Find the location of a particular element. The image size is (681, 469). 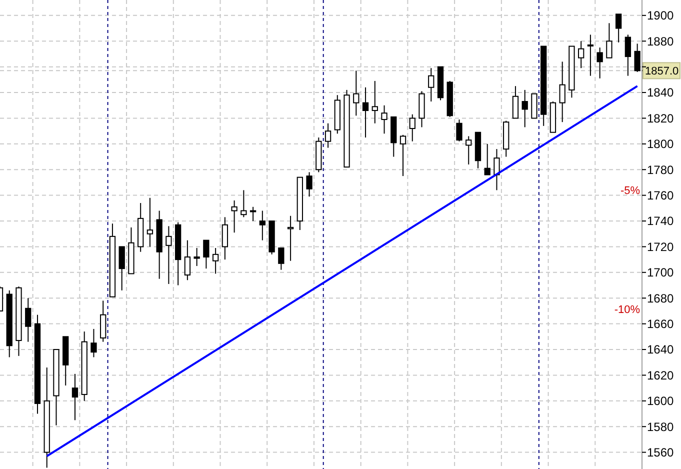

y-tick-label: 1820 is located at coordinates (660, 118).